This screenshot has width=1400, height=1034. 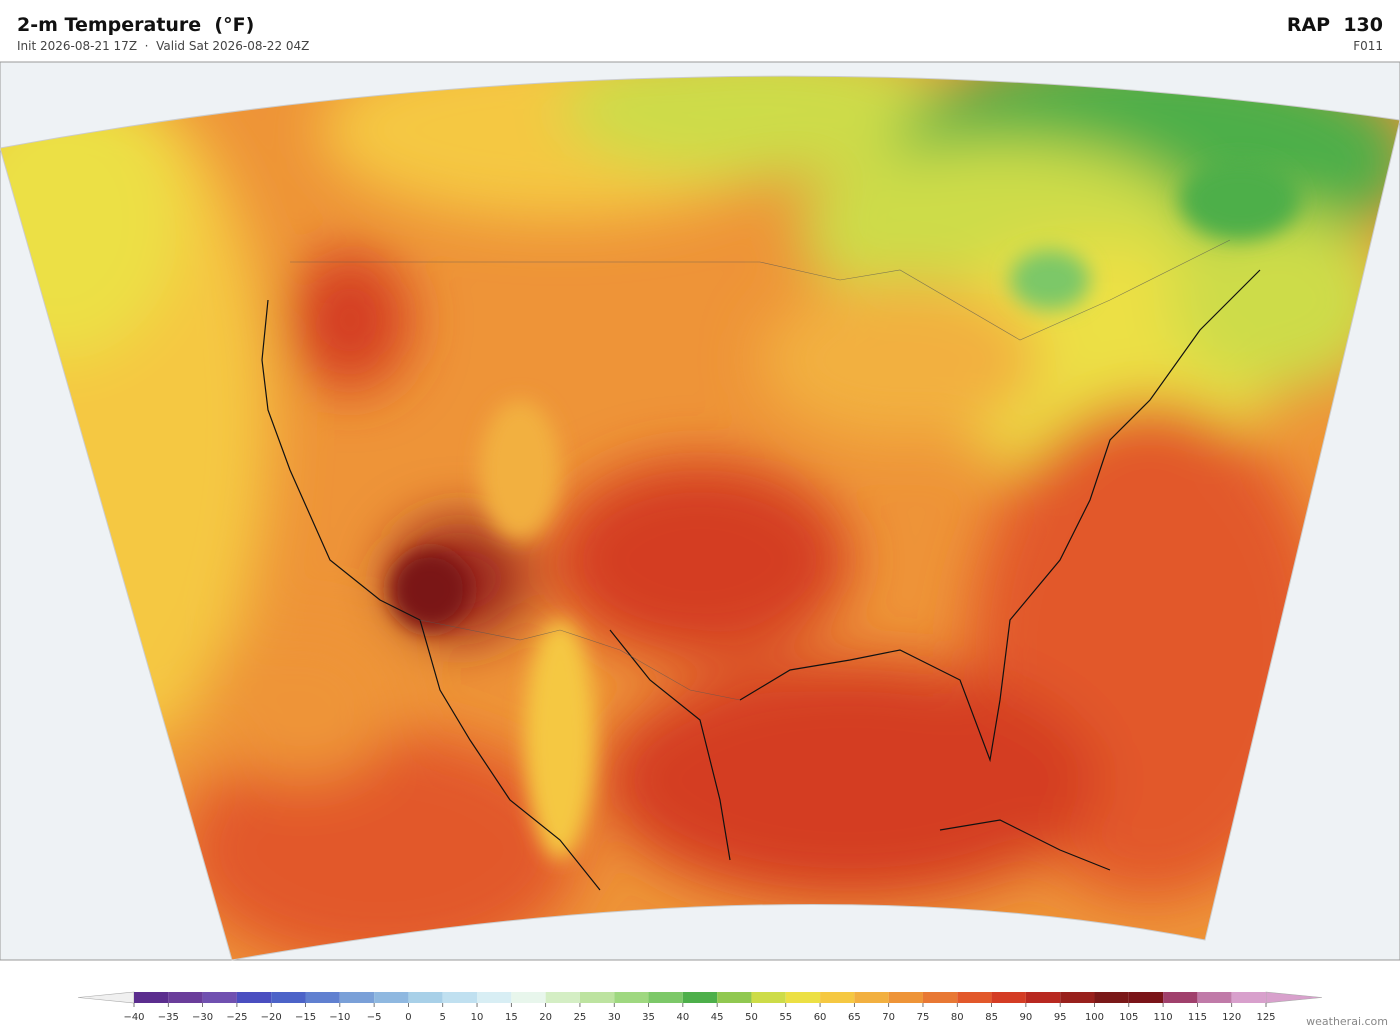 What do you see at coordinates (202, 1017) in the screenshot?
I see `colorbar-tick-label: −30` at bounding box center [202, 1017].